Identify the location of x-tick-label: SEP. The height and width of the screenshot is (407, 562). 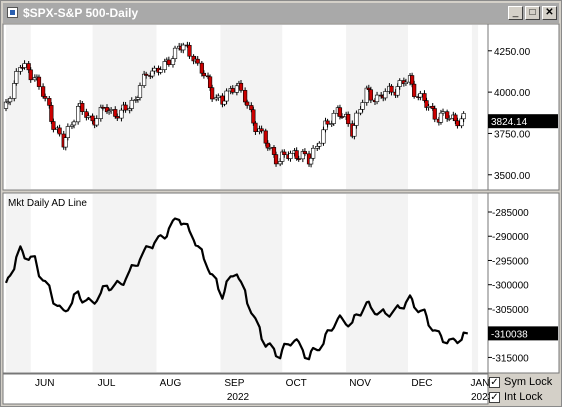
(234, 383).